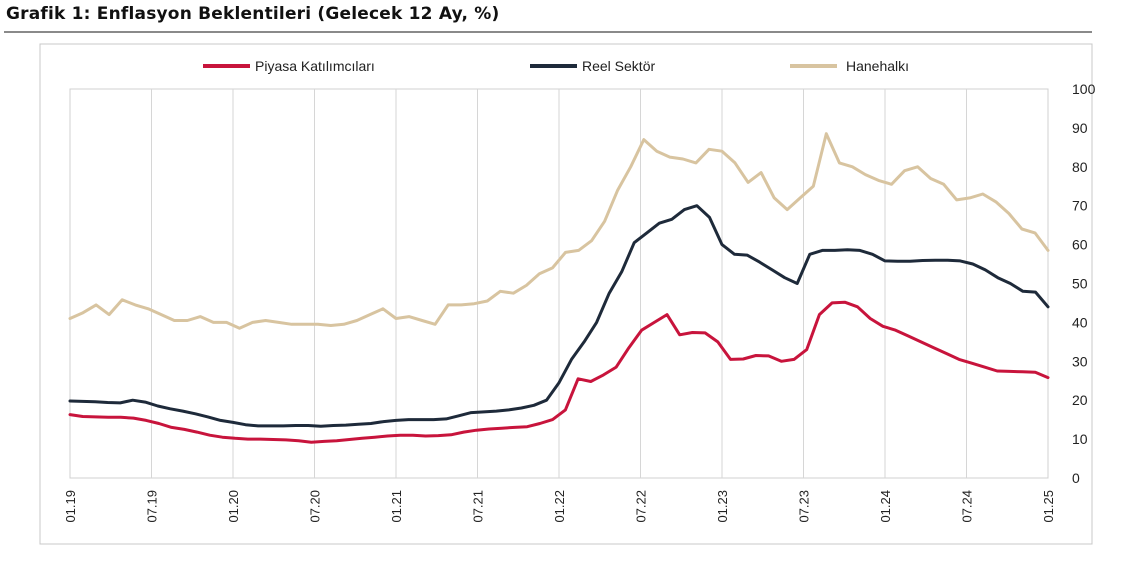 This screenshot has height=570, width=1140. I want to click on x-tick-label: 01.24, so click(885, 506).